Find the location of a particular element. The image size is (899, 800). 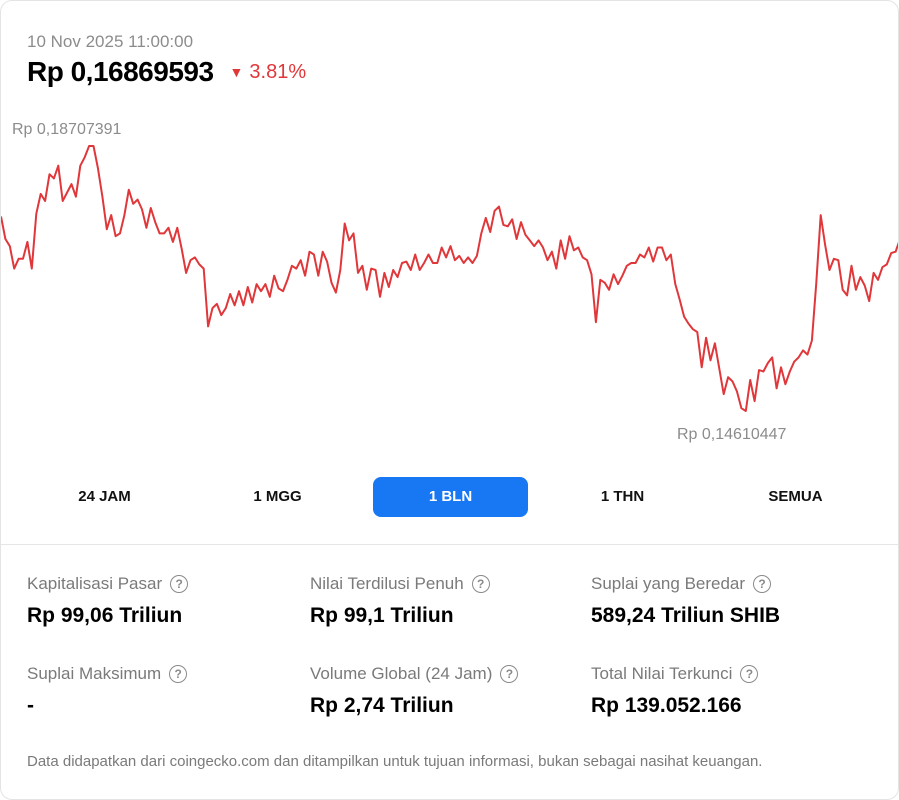

down-arrow-icon: ▼ is located at coordinates (236, 72).